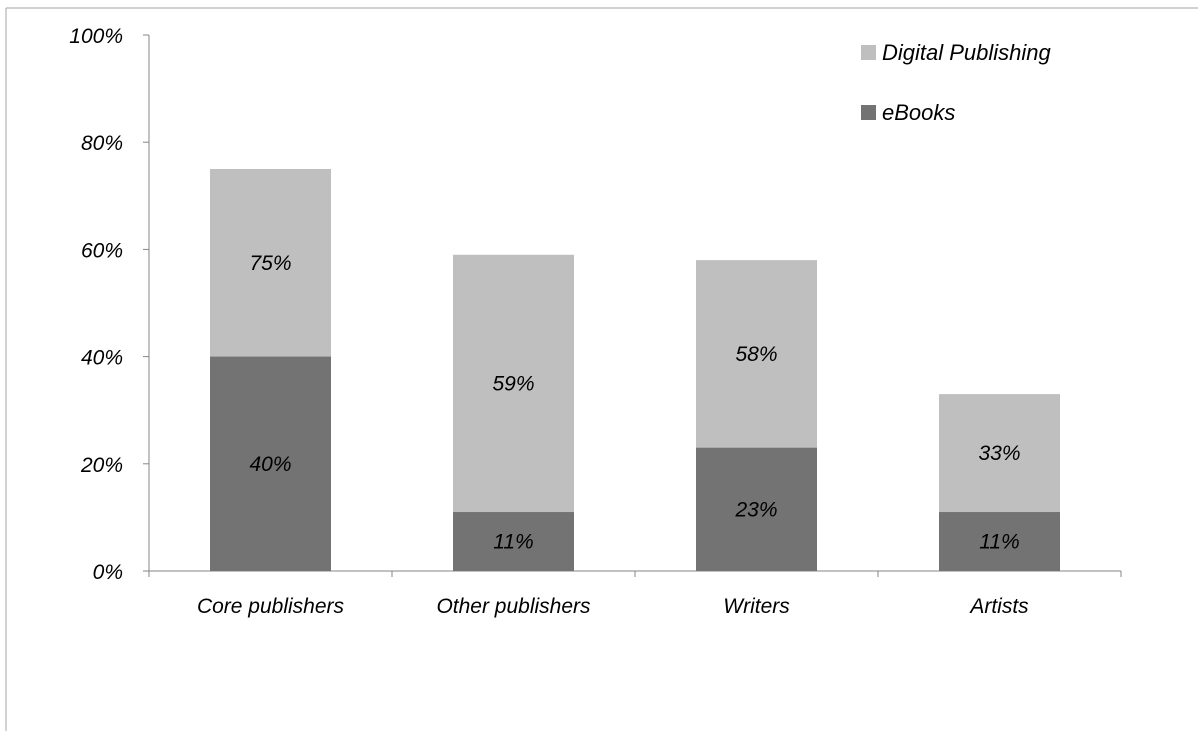 The width and height of the screenshot is (1198, 736). I want to click on data-label-ebooks: 40%, so click(270, 464).